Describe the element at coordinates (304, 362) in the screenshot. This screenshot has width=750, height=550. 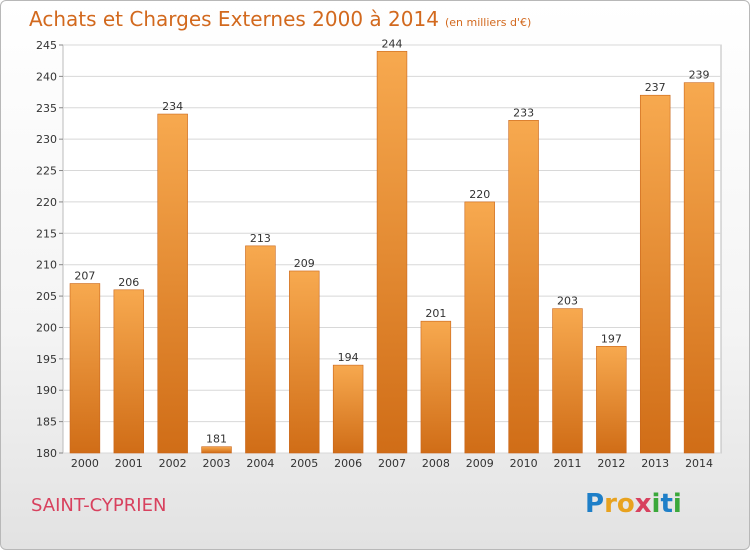
I see `bar-2005` at that location.